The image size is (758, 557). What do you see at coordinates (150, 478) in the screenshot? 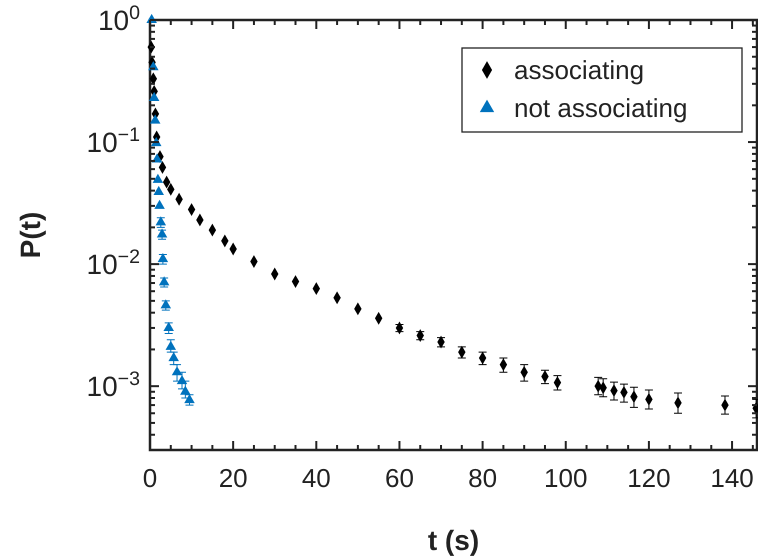
I see `x-tick-label: 0` at bounding box center [150, 478].